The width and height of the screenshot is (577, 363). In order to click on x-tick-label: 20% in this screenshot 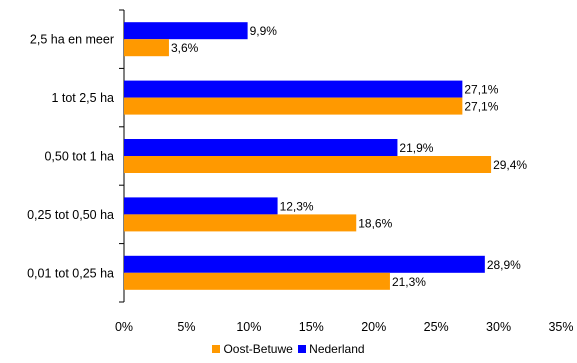, I will do `click(373, 327)`.